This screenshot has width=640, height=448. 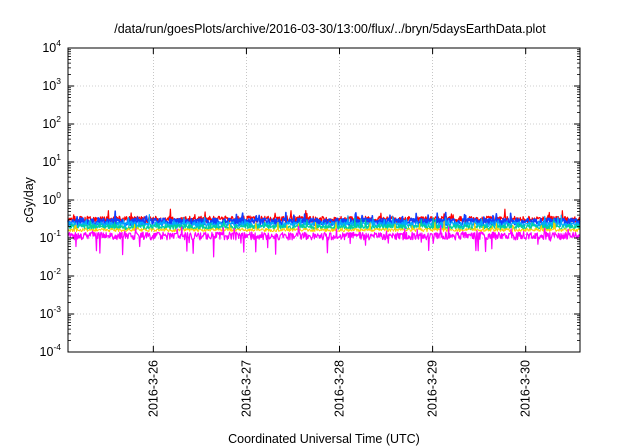 I want to click on x-tick-label: 2016-3-27, so click(x=246, y=388).